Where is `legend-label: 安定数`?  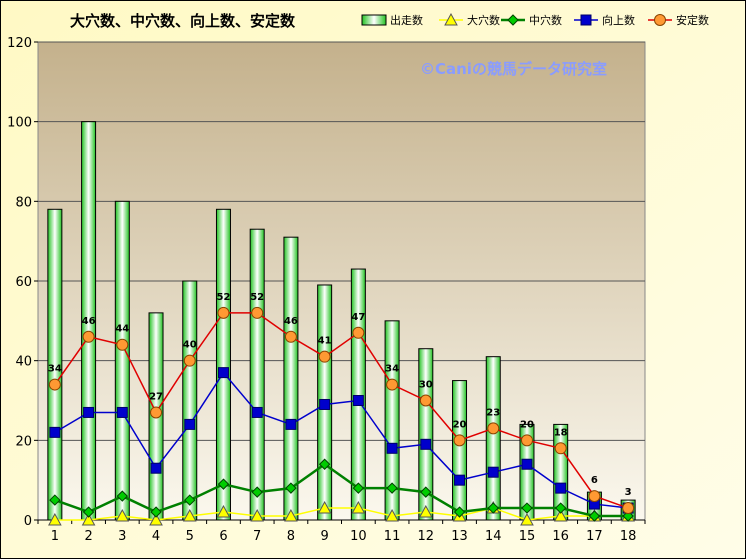 legend-label: 安定数 is located at coordinates (692, 20).